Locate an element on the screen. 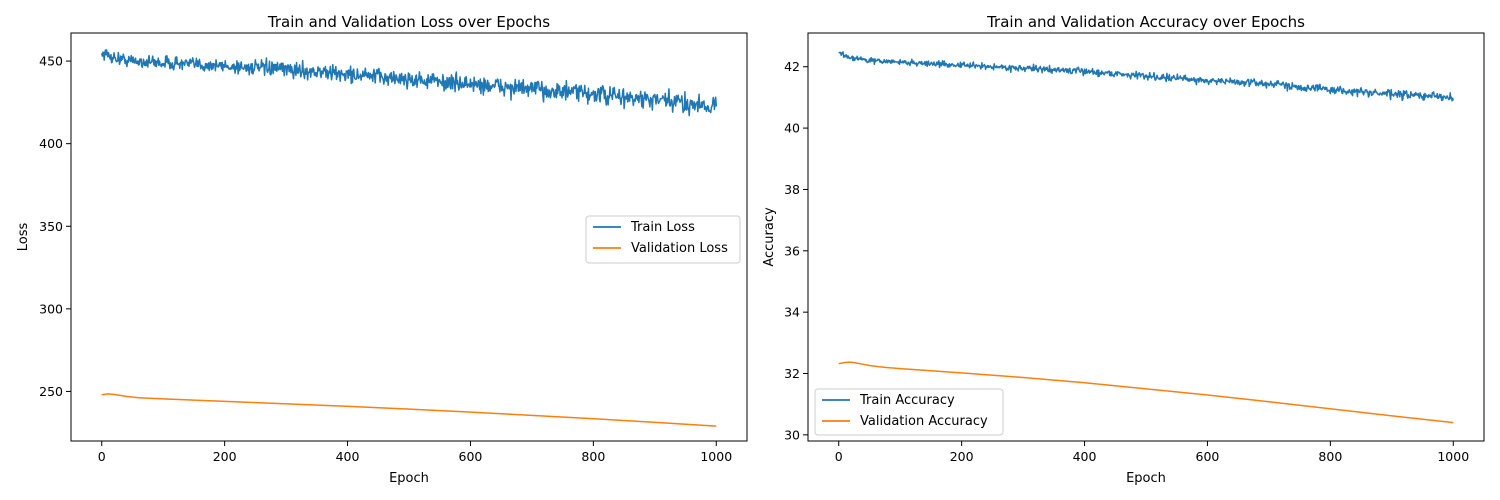  accuracy-y-tick-label: 30 is located at coordinates (792, 434).